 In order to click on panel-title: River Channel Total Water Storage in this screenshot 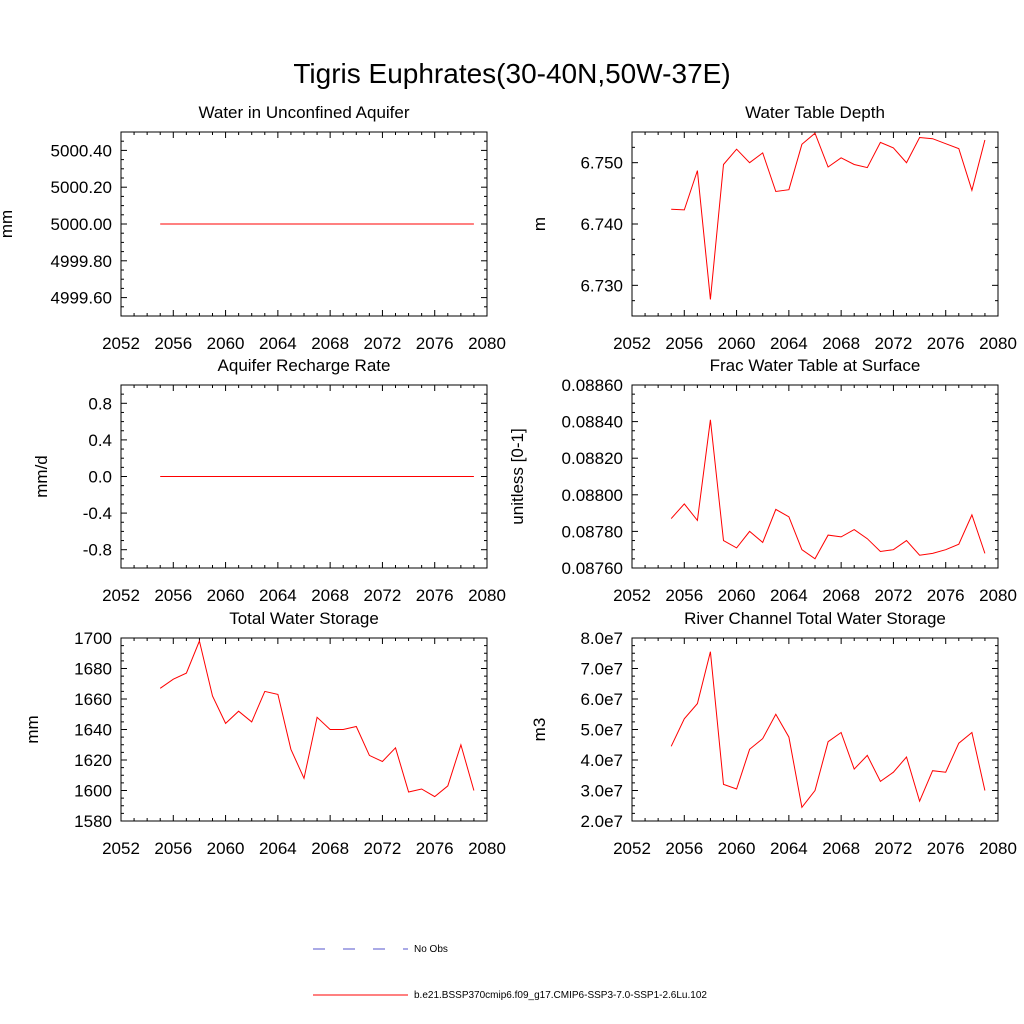, I will do `click(815, 618)`.